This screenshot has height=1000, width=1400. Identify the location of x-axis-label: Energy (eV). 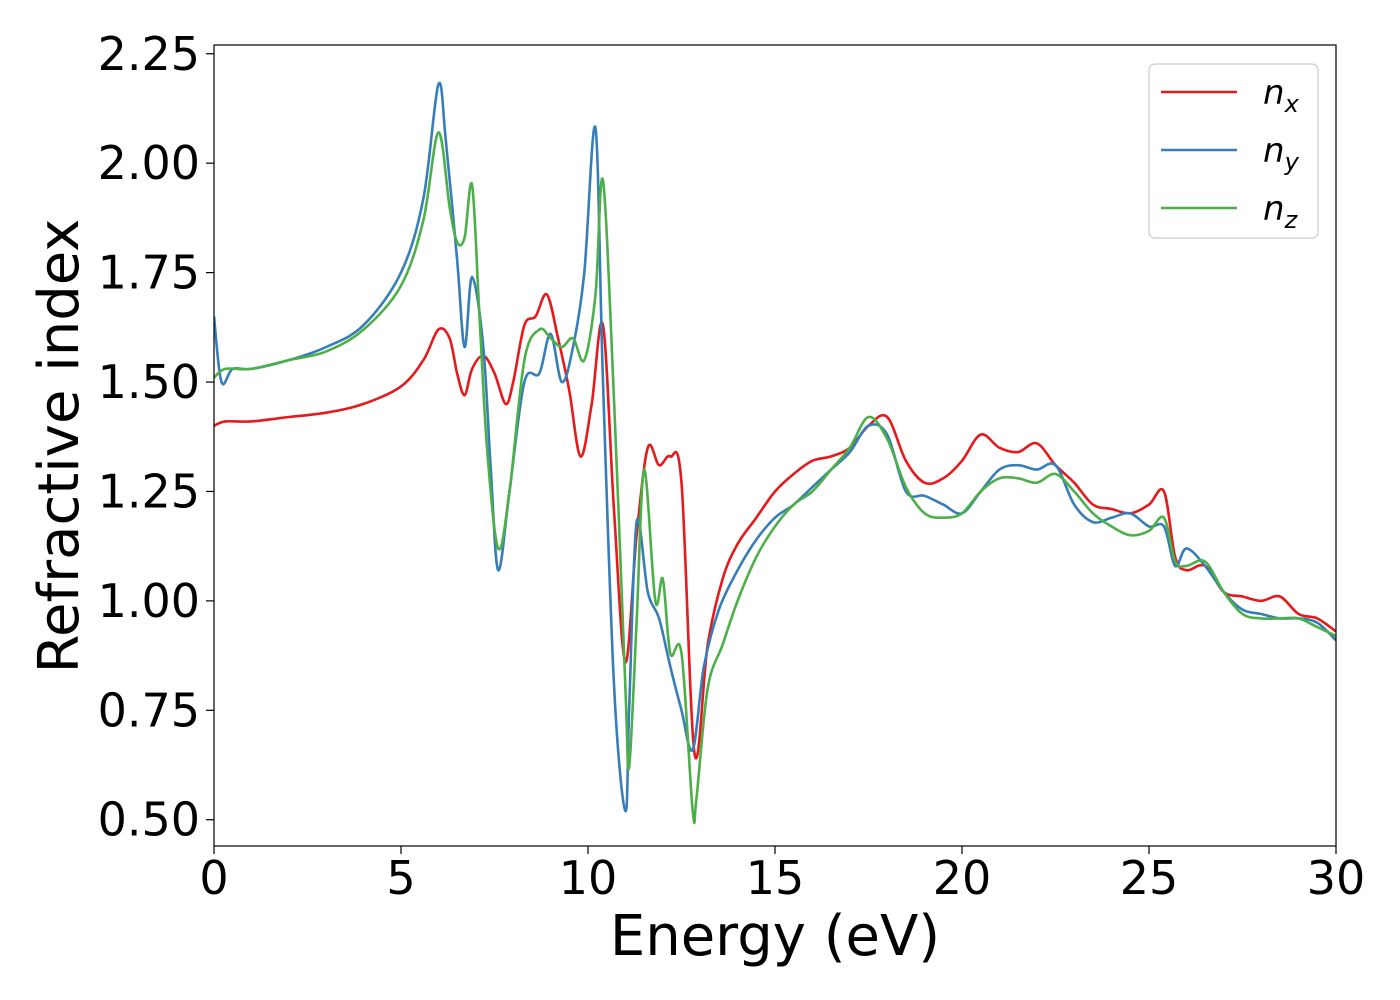
(775, 936).